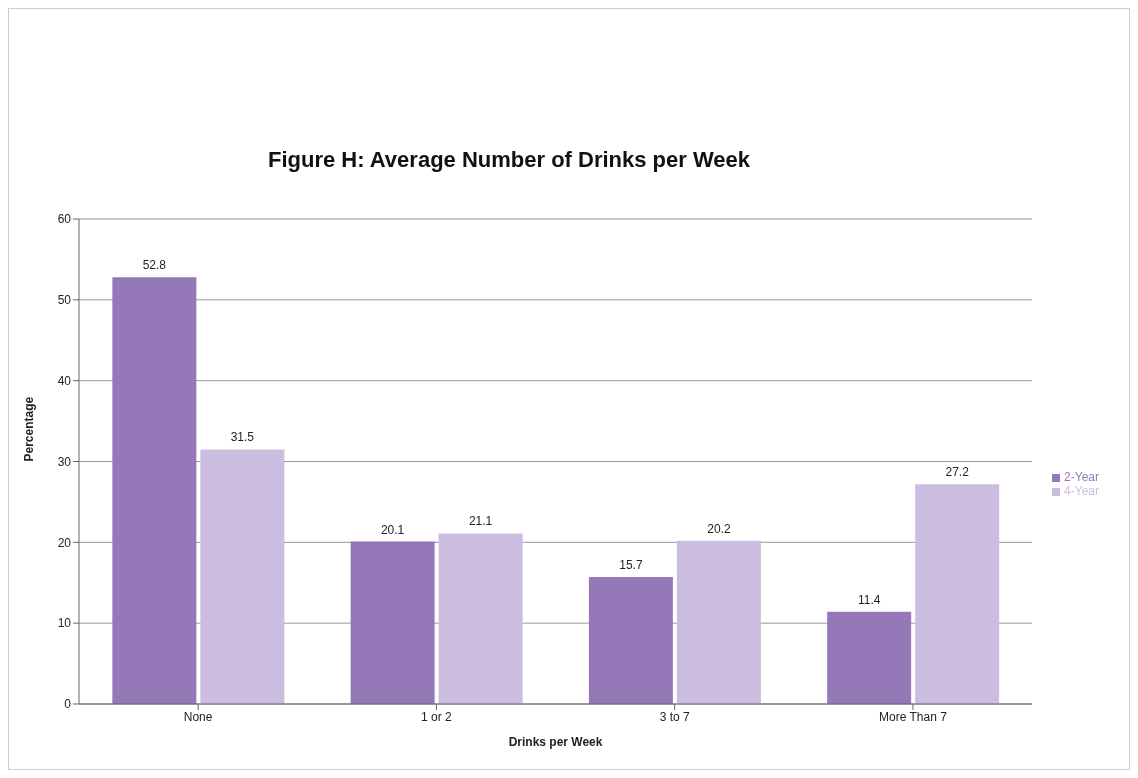 The width and height of the screenshot is (1138, 778). What do you see at coordinates (869, 599) in the screenshot?
I see `data-label: 11.4` at bounding box center [869, 599].